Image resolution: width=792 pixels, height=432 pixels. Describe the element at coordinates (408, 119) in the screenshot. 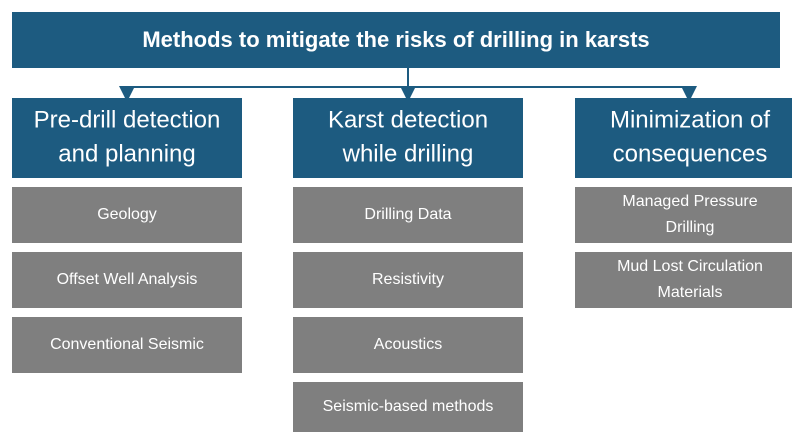

I see `column-heading: Karst detection` at that location.